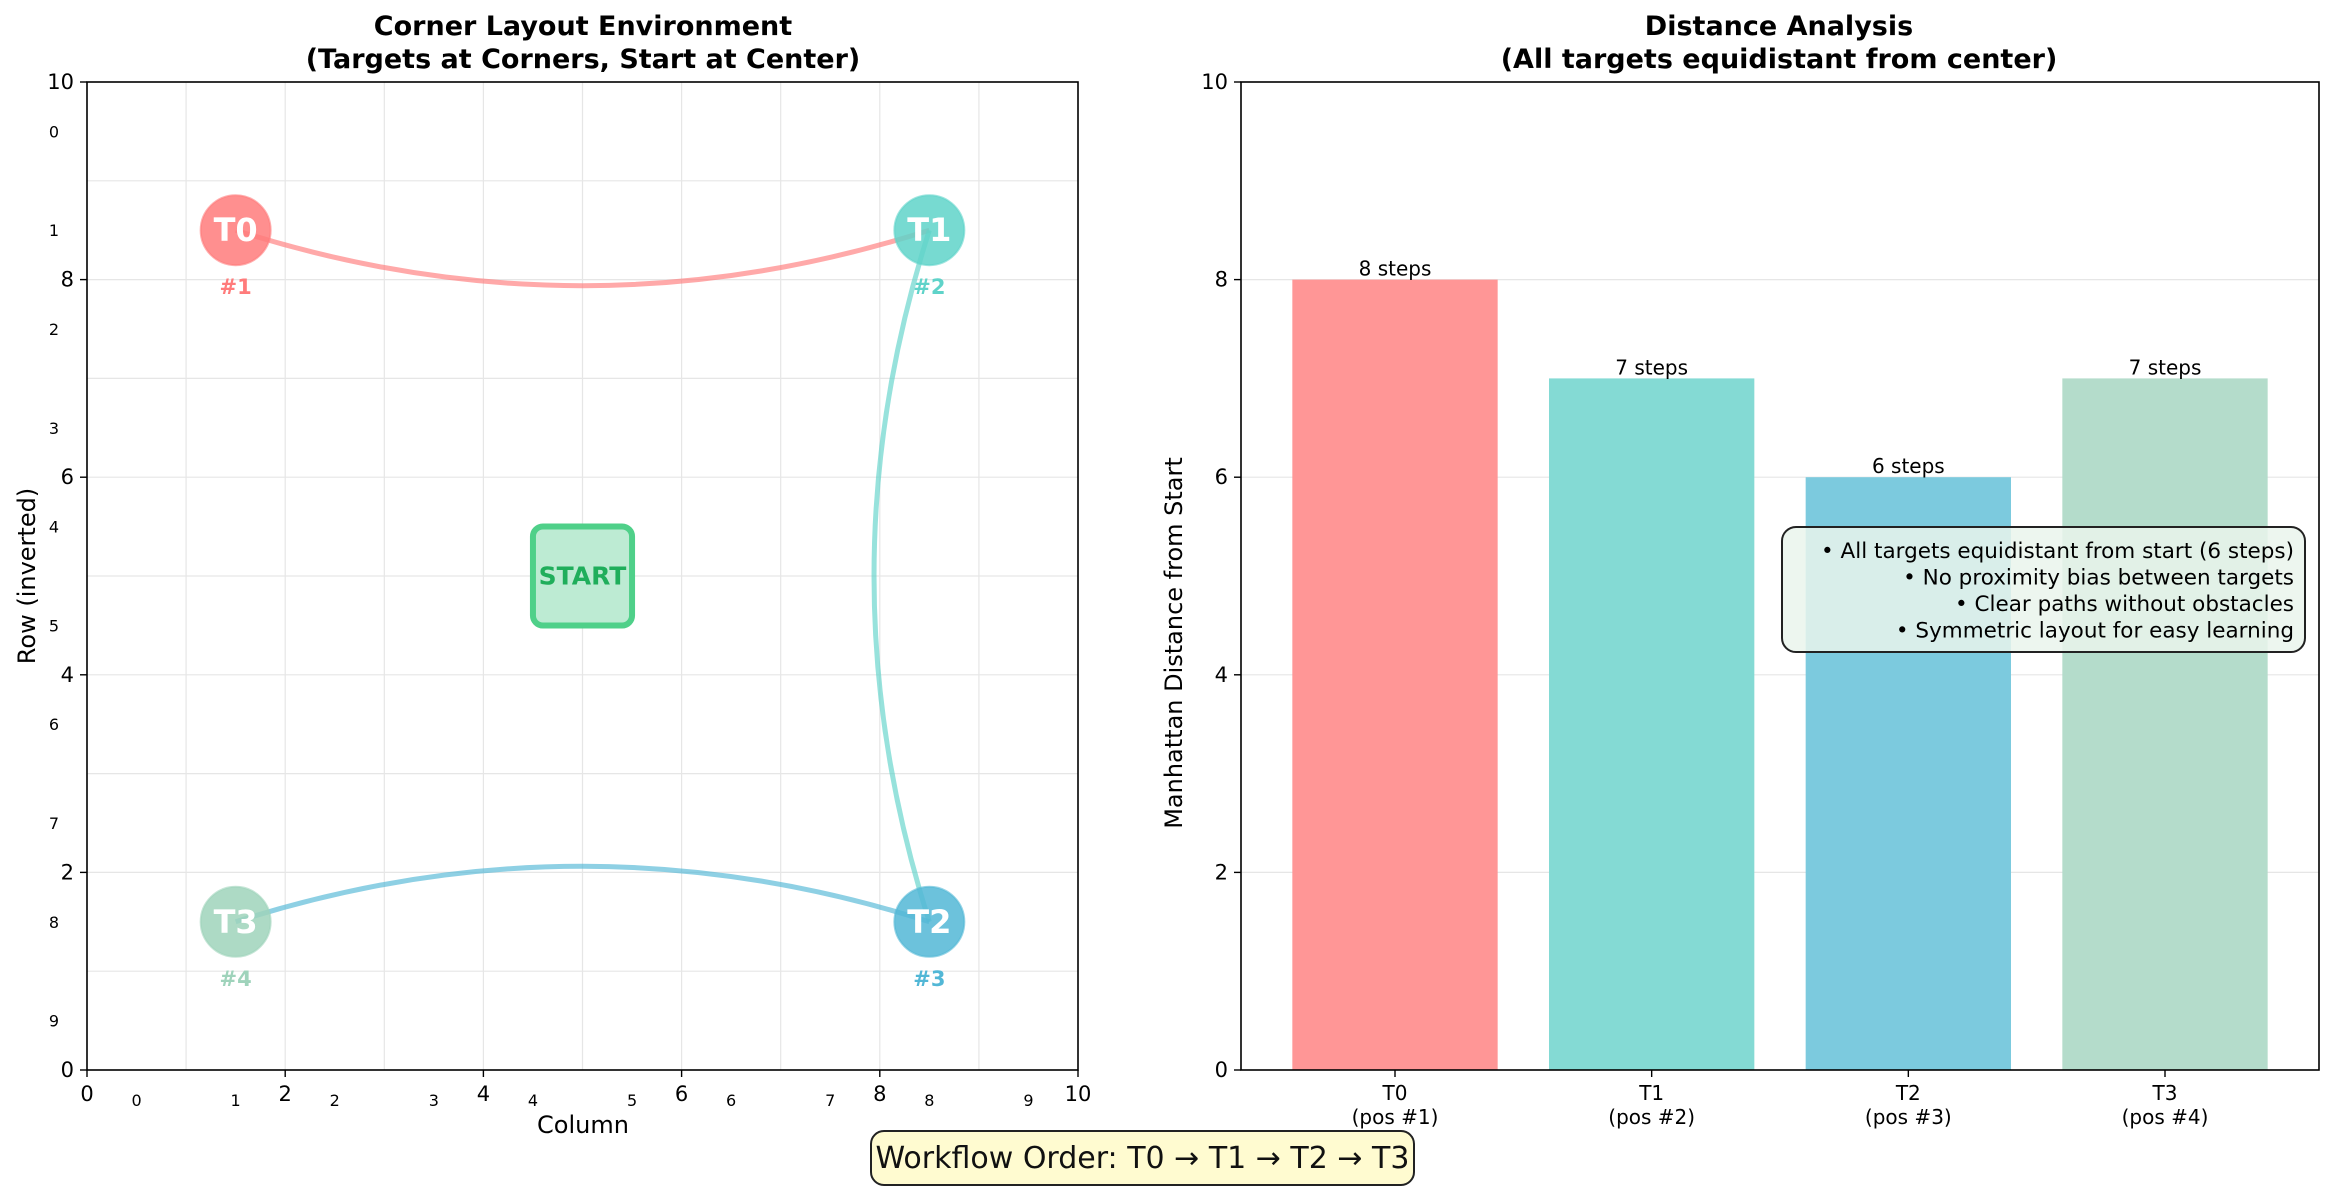 Image resolution: width=2335 pixels, height=1188 pixels. I want to click on left-x-tick-label: 2, so click(285, 1094).